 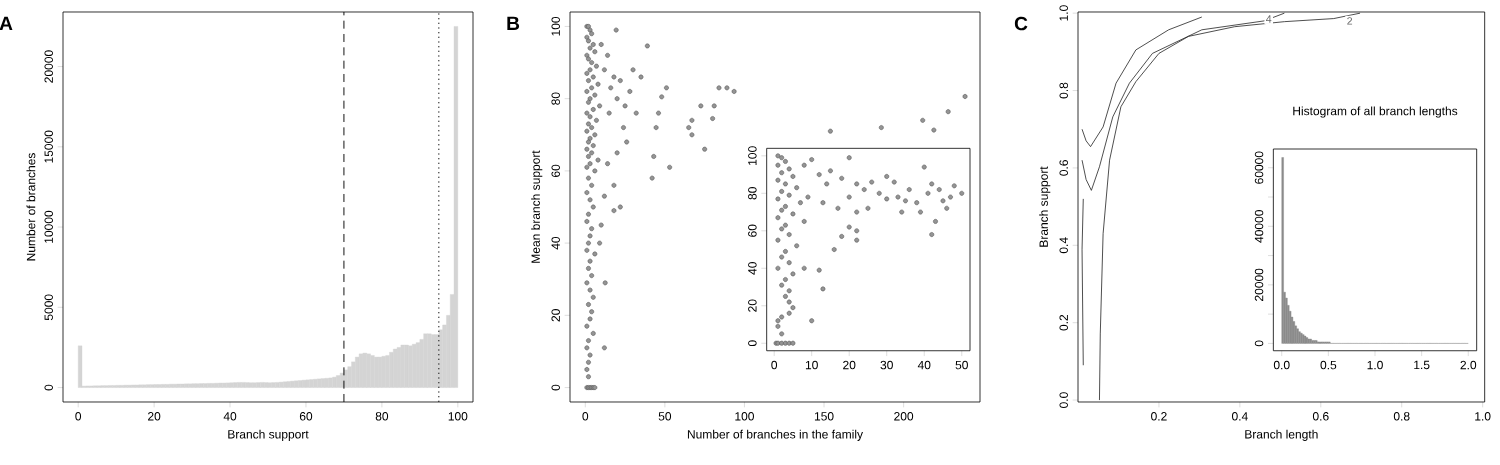 I want to click on x-tick-label: 1.5, so click(x=1422, y=365).